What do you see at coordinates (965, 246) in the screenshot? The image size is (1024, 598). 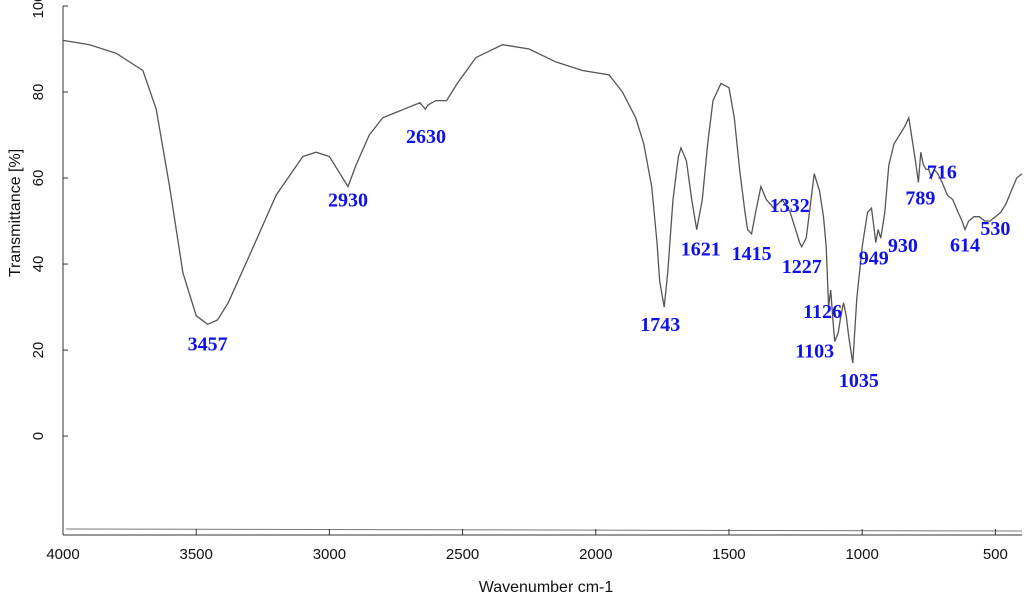 I see `peak-label: 614` at bounding box center [965, 246].